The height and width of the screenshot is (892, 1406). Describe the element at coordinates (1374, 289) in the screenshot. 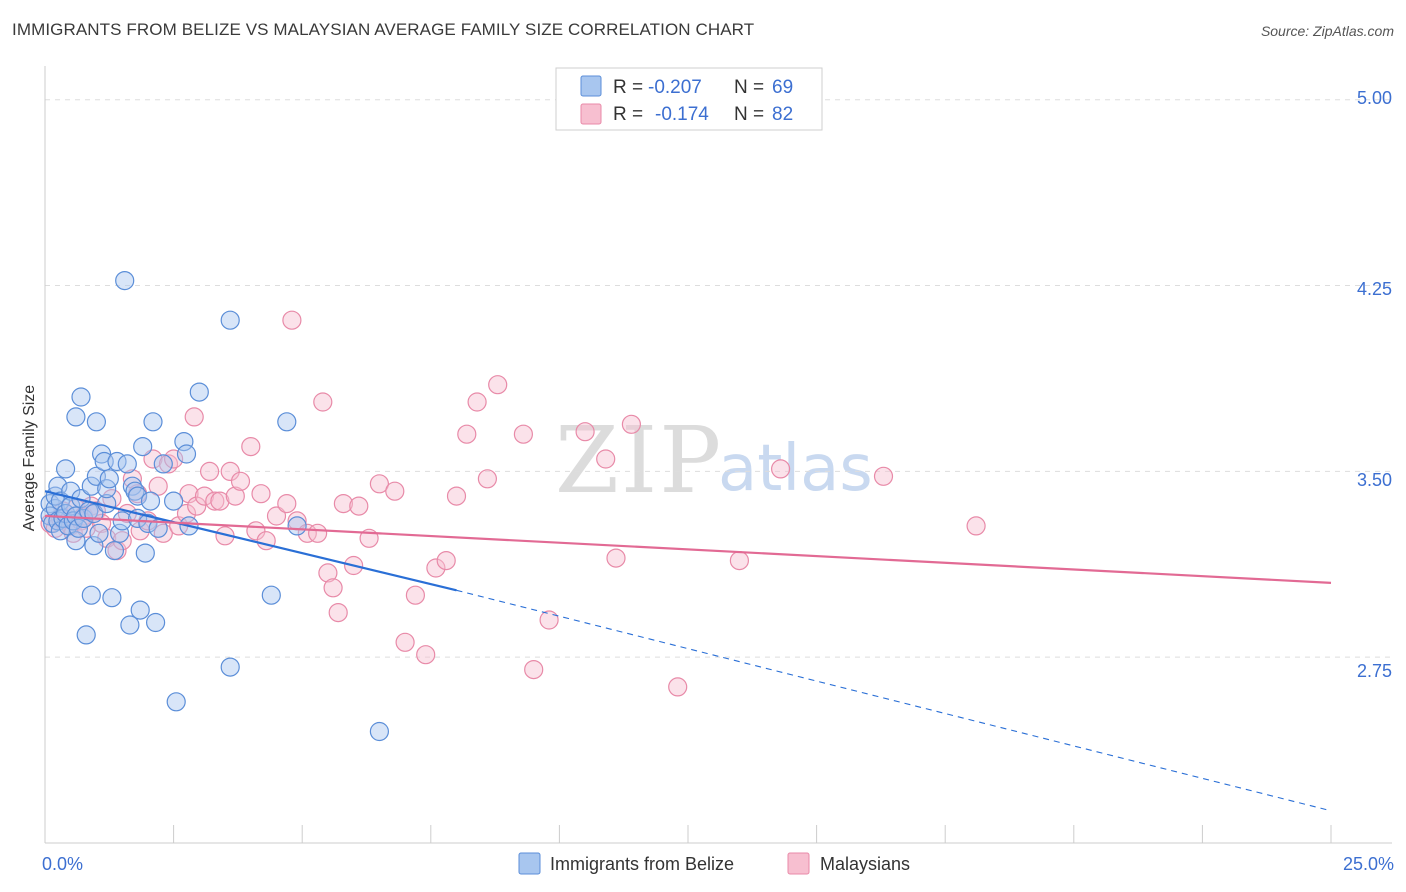

I see `y-tick-label-4-25: 4.25` at that location.